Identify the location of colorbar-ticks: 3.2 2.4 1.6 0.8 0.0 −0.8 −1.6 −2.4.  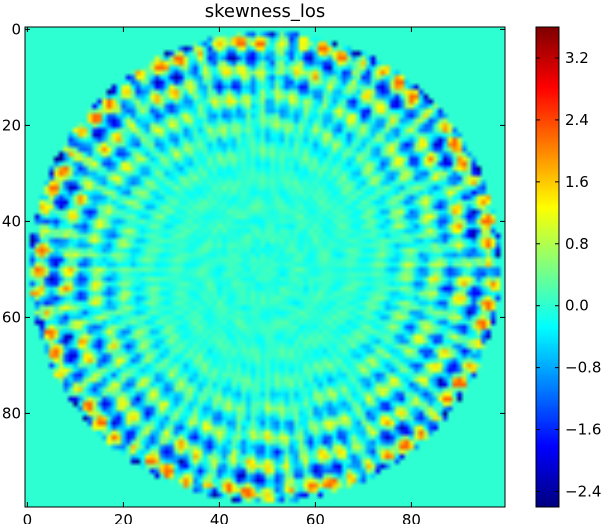
(568, 275).